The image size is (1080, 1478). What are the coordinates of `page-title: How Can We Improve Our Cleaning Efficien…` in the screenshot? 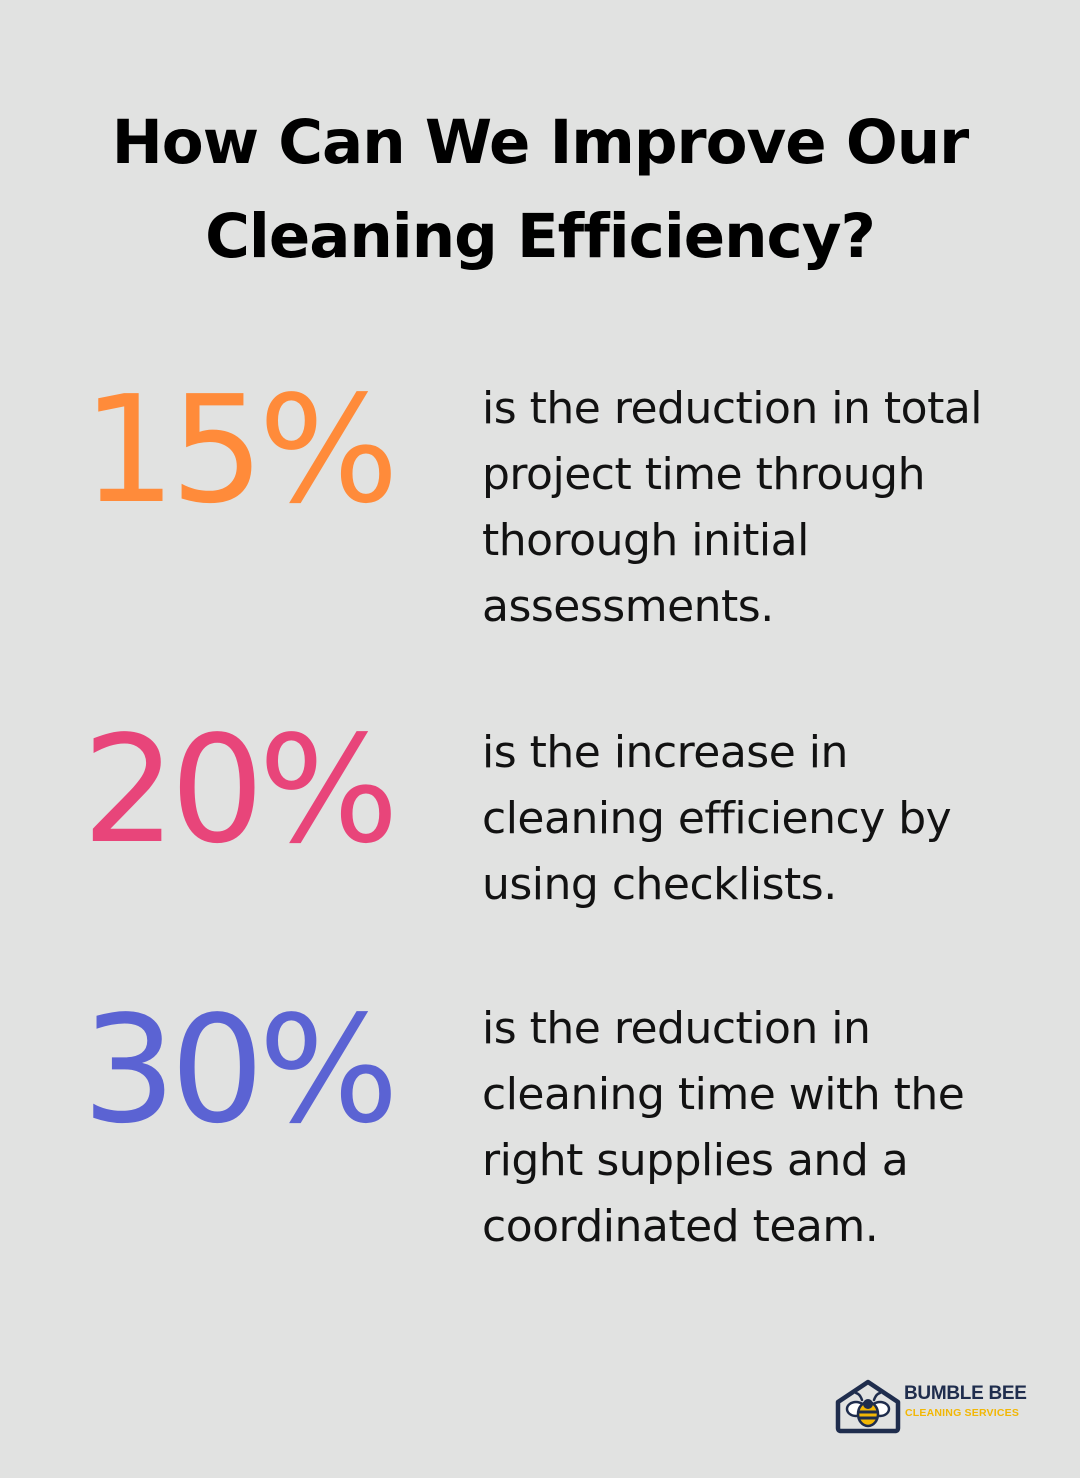 It's located at (540, 190).